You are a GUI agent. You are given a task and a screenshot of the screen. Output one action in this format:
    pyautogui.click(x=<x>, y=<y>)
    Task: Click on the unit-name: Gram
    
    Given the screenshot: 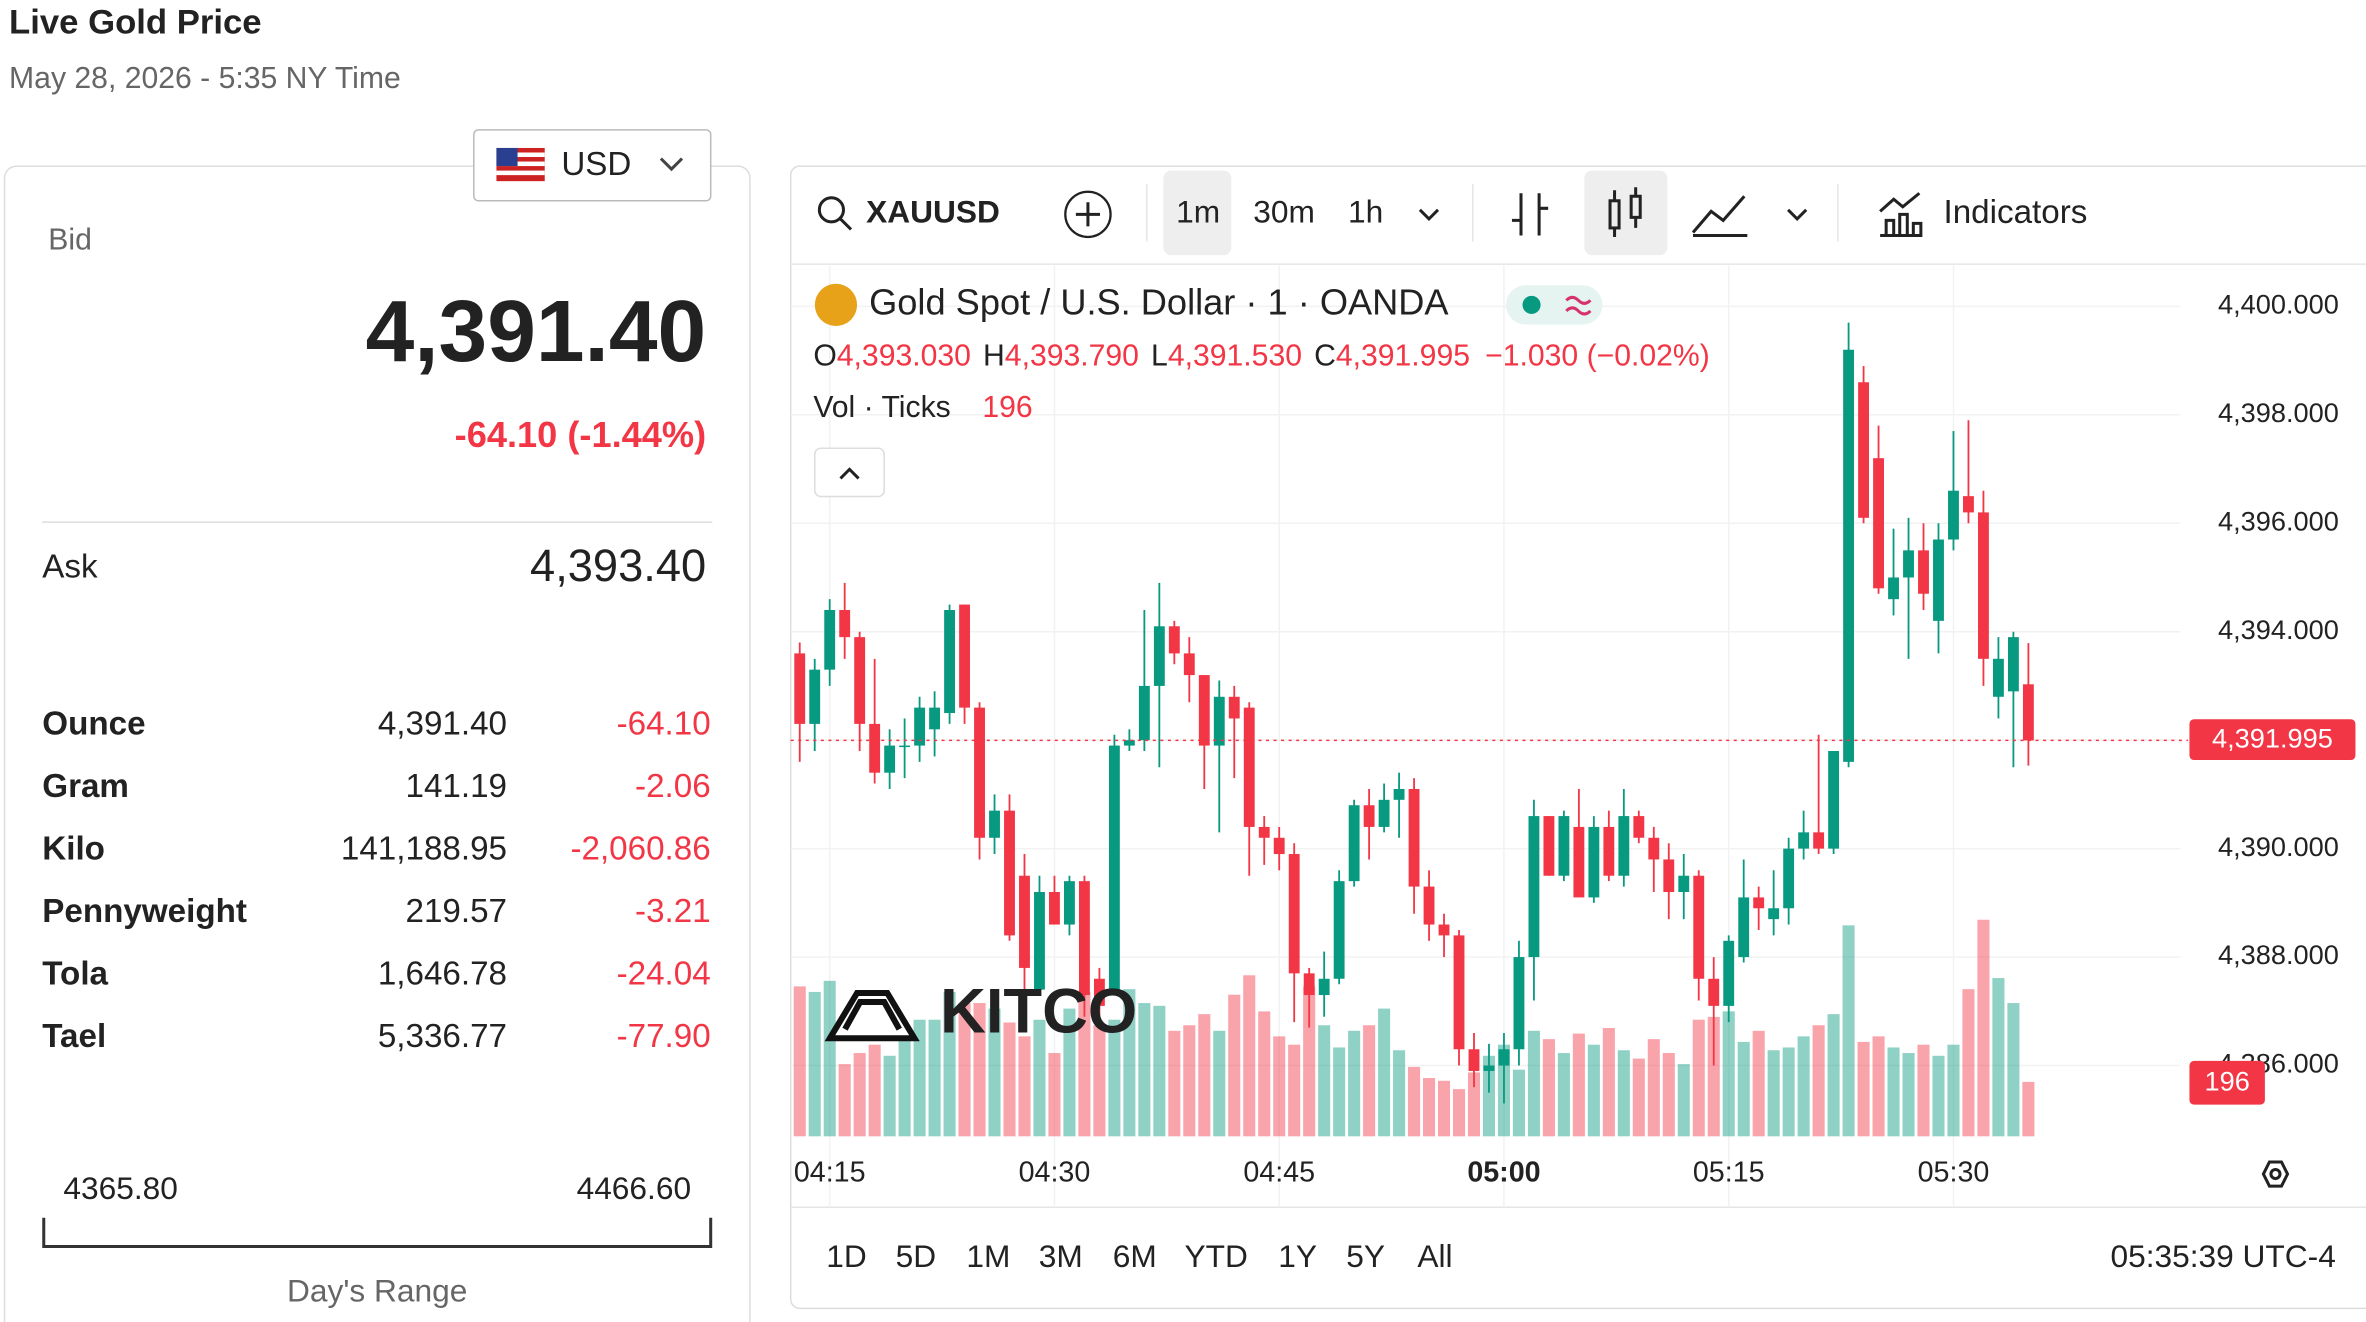 What is the action you would take?
    pyautogui.click(x=85, y=786)
    